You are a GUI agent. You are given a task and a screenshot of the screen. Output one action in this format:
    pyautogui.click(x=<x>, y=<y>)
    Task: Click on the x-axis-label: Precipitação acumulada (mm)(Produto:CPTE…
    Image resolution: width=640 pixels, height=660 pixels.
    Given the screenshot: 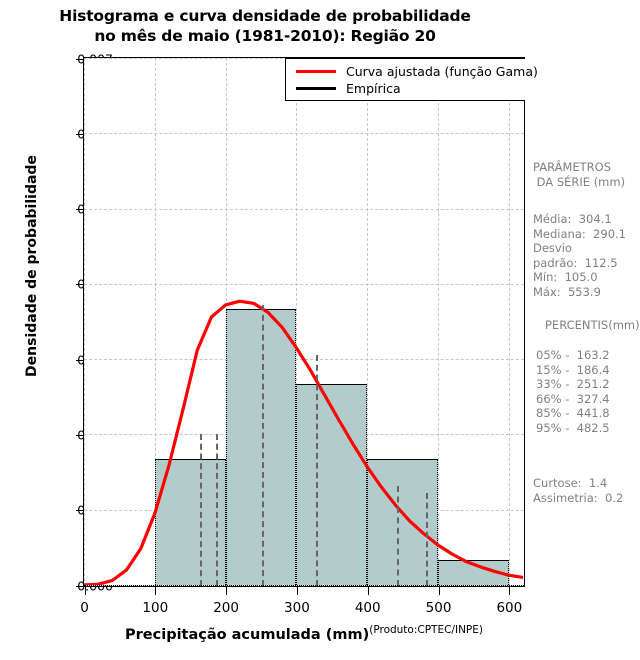 What is the action you would take?
    pyautogui.click(x=304, y=633)
    